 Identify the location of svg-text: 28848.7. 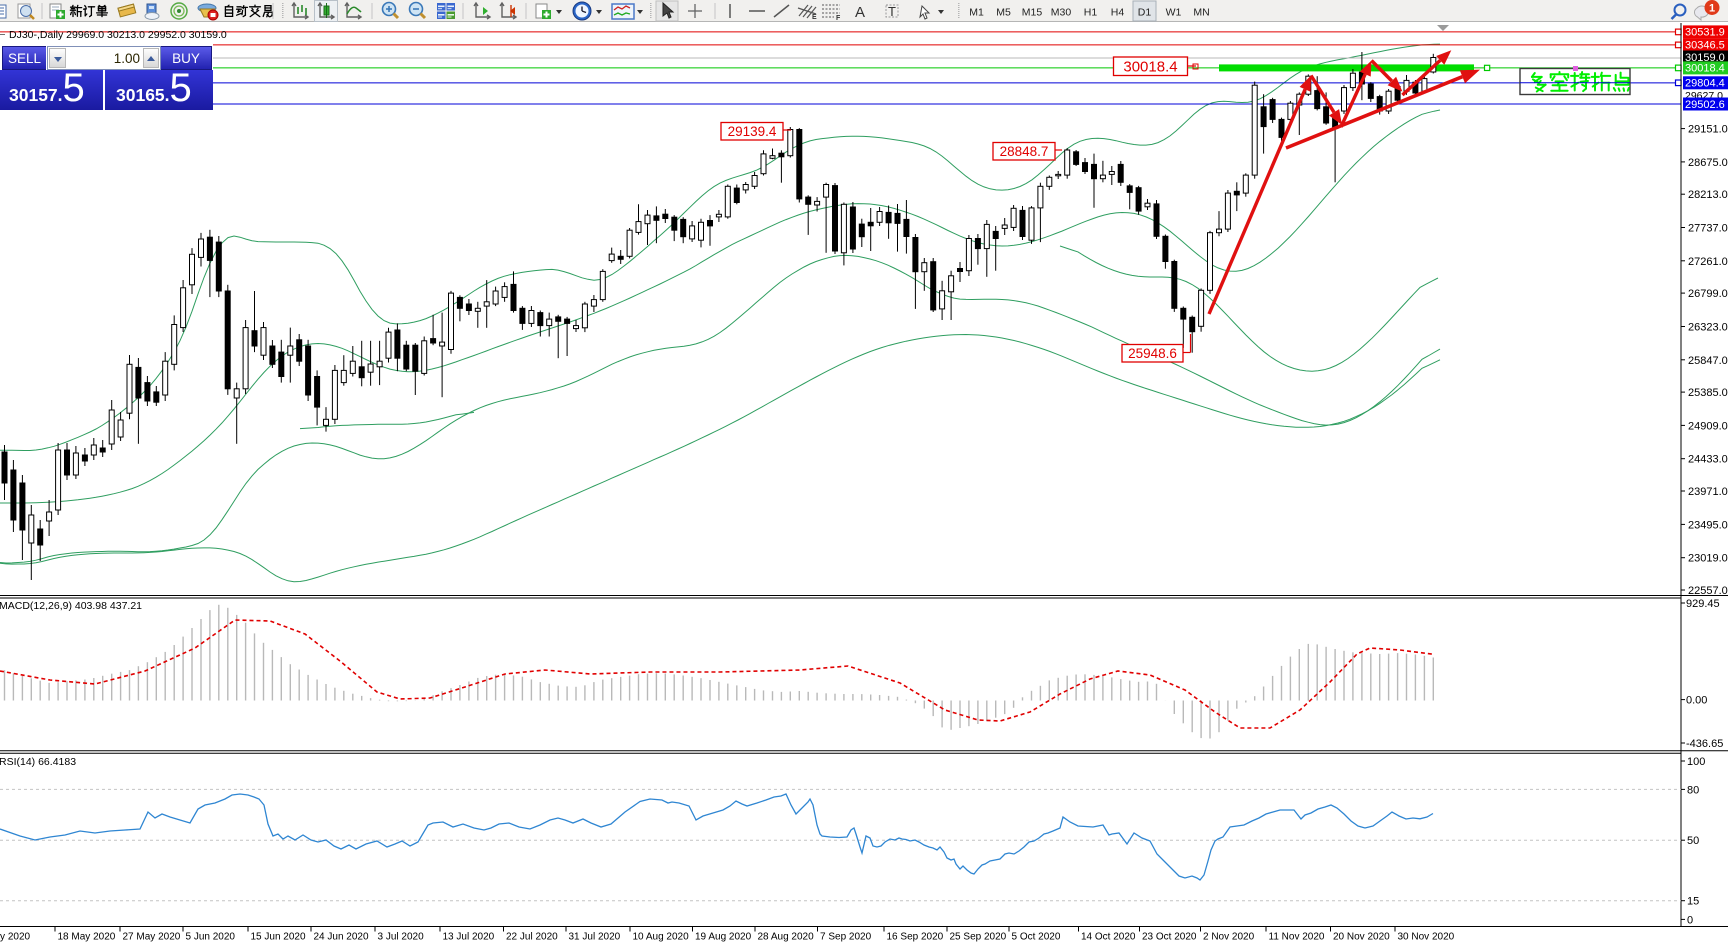
(1024, 151).